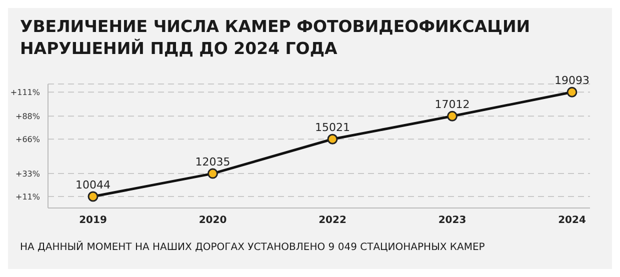 The height and width of the screenshot is (277, 620). I want to click on x-tick-label: 2020, so click(212, 220).